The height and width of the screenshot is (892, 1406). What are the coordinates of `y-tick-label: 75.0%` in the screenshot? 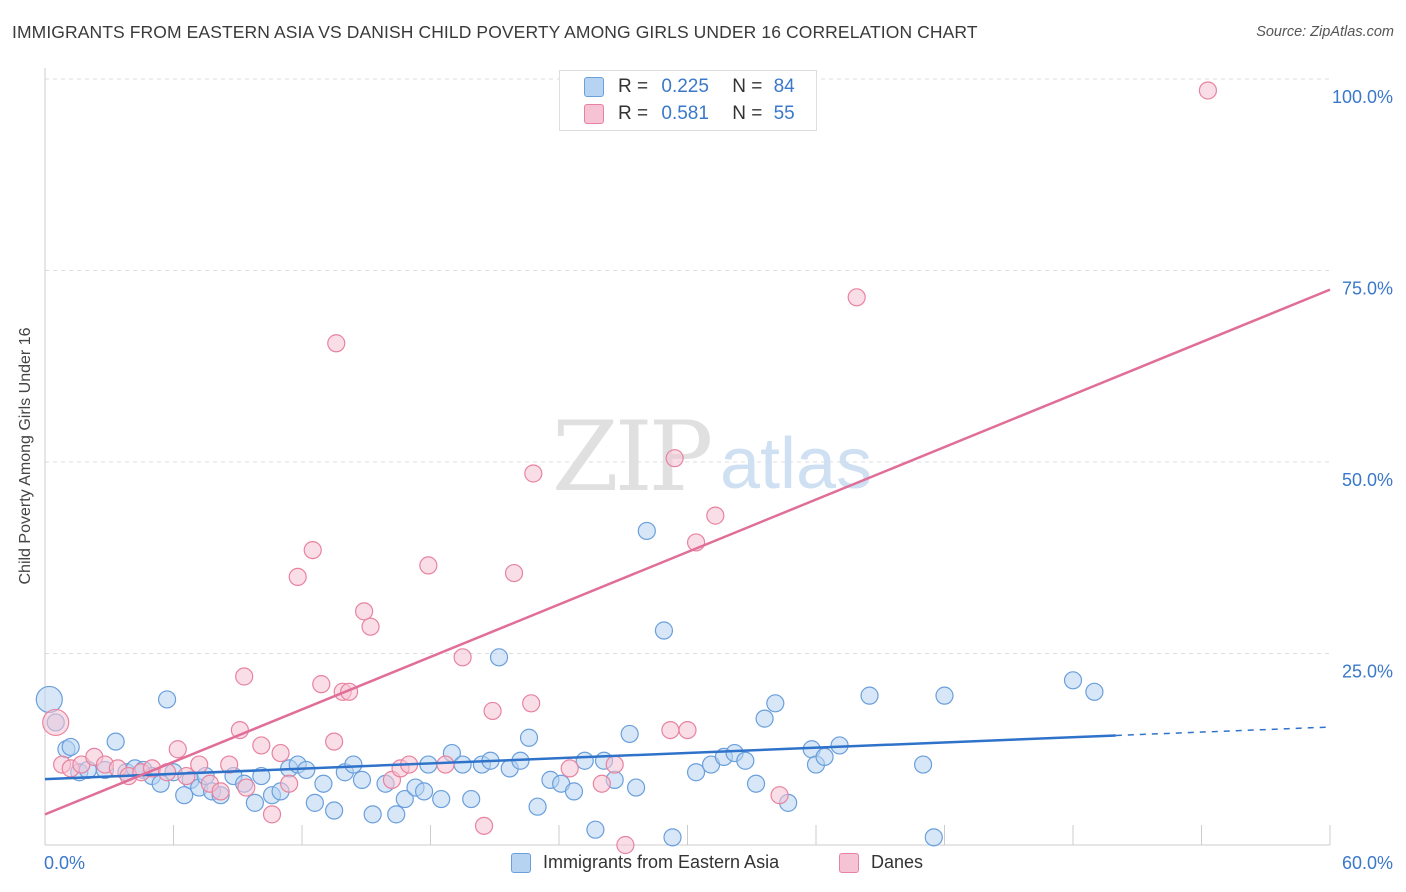 It's located at (1367, 289).